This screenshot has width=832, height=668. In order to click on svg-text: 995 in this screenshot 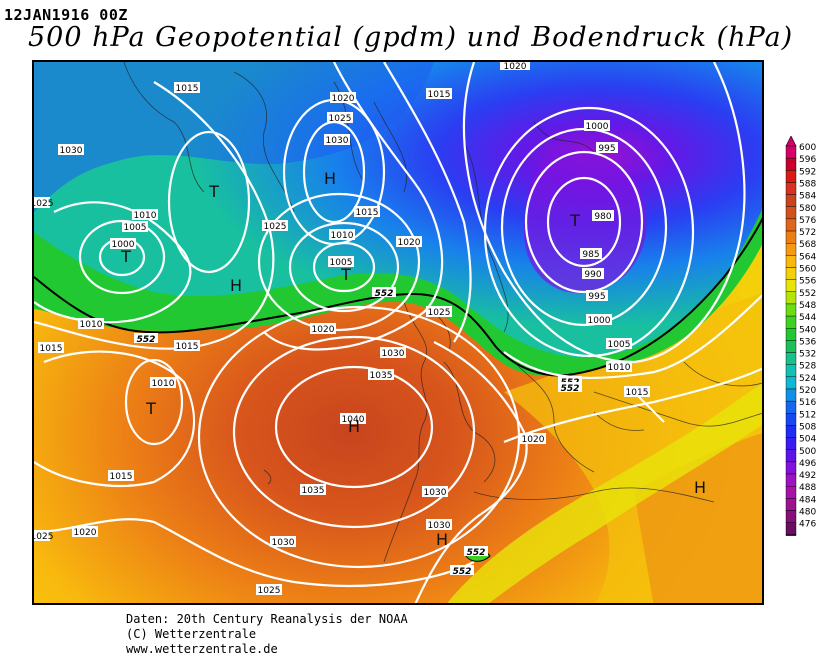, I will do `click(606, 149)`.